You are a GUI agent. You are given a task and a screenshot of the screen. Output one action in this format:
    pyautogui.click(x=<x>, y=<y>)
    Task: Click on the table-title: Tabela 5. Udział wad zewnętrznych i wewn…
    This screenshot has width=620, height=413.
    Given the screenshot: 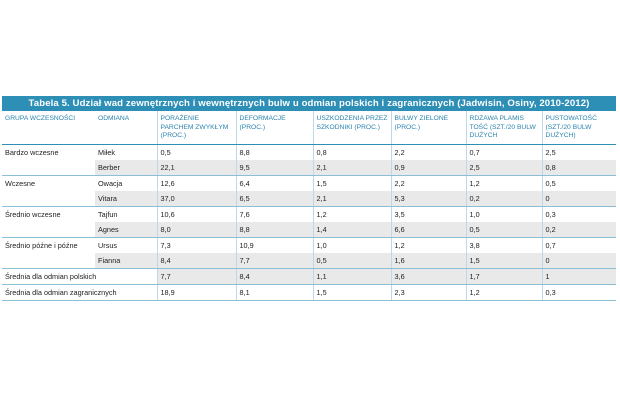 What is the action you would take?
    pyautogui.click(x=309, y=103)
    